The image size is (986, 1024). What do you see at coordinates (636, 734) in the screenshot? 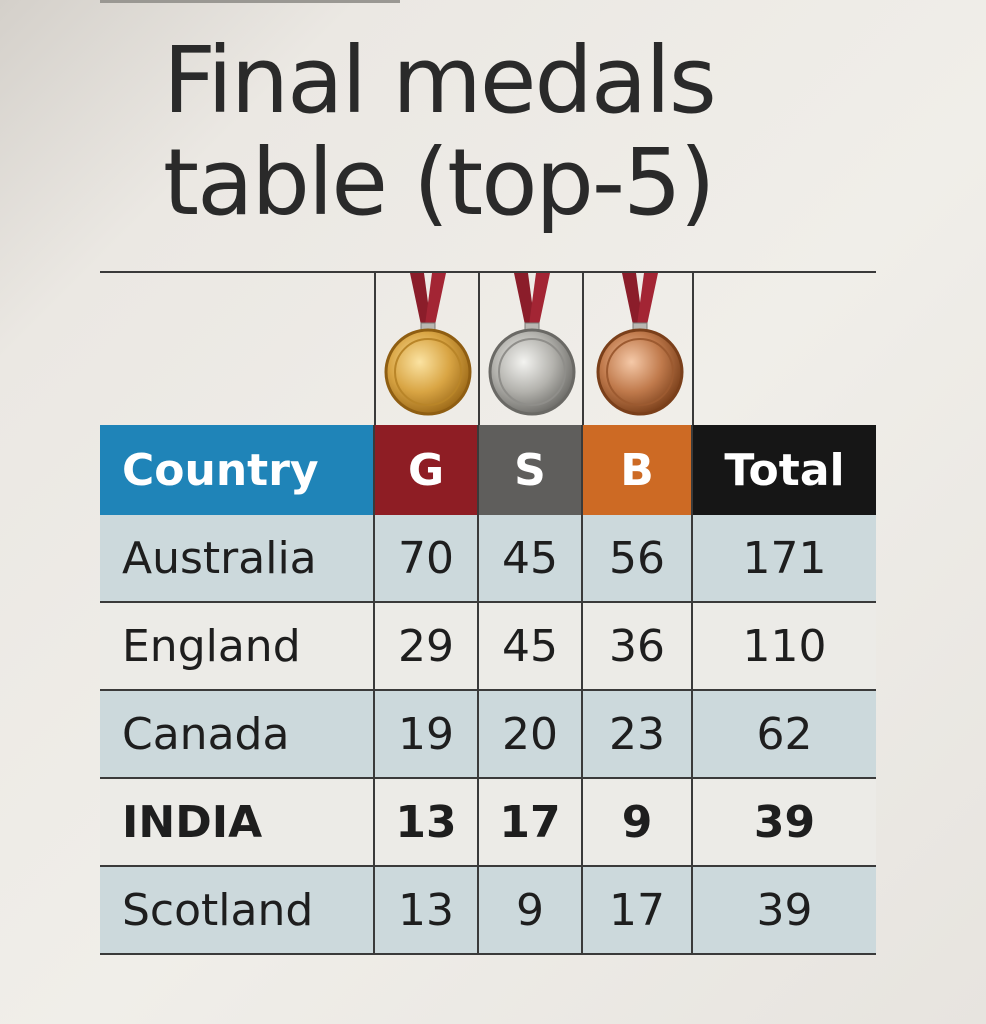
I see `bronze-cell: 23` at bounding box center [636, 734].